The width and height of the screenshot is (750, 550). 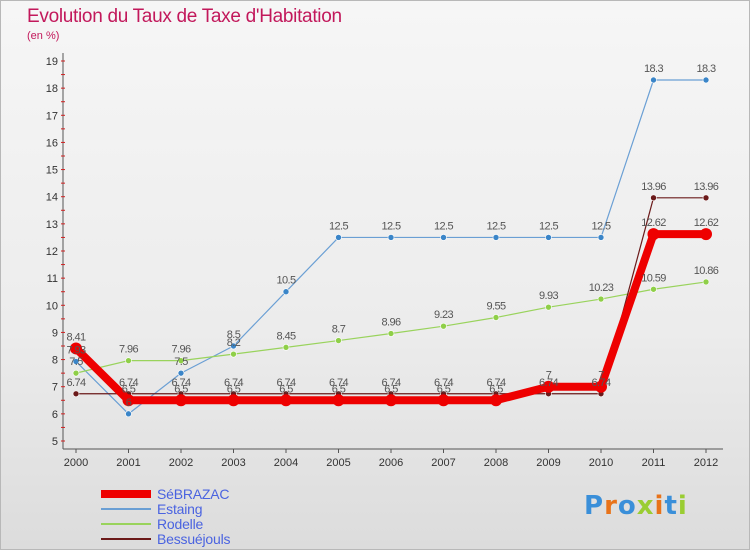 What do you see at coordinates (285, 281) in the screenshot?
I see `data-label: 10.5` at bounding box center [285, 281].